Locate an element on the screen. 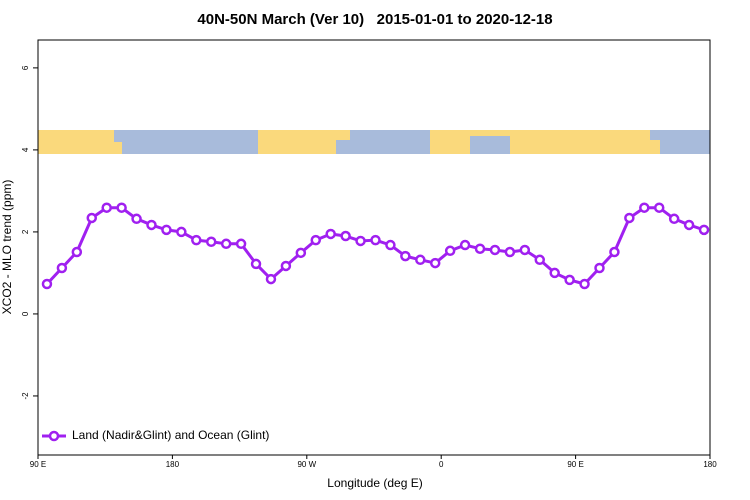  y-axis-label: XCO2 - MLO trend (ppm) is located at coordinates (7, 247).